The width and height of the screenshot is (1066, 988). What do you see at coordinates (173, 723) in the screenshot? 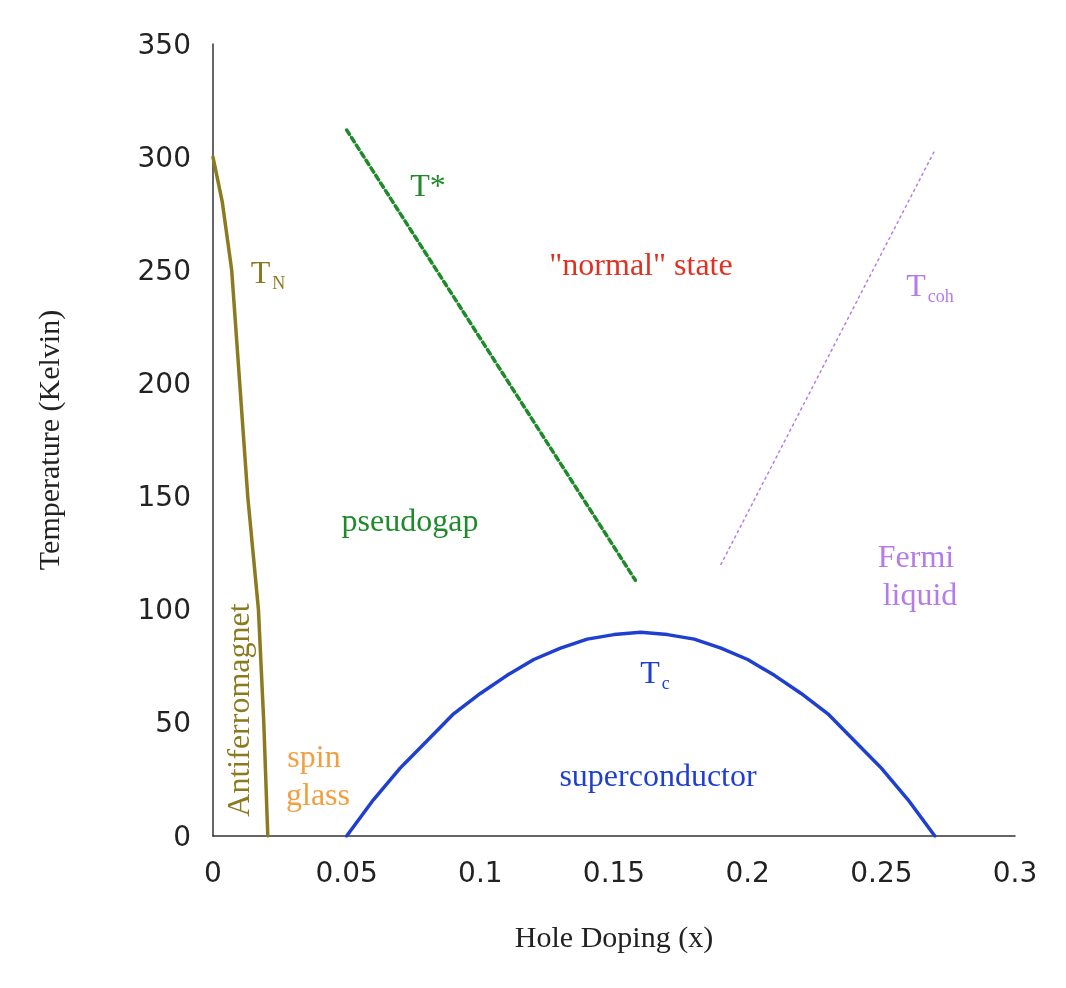
I see `y-tick-label: 50` at bounding box center [173, 723].